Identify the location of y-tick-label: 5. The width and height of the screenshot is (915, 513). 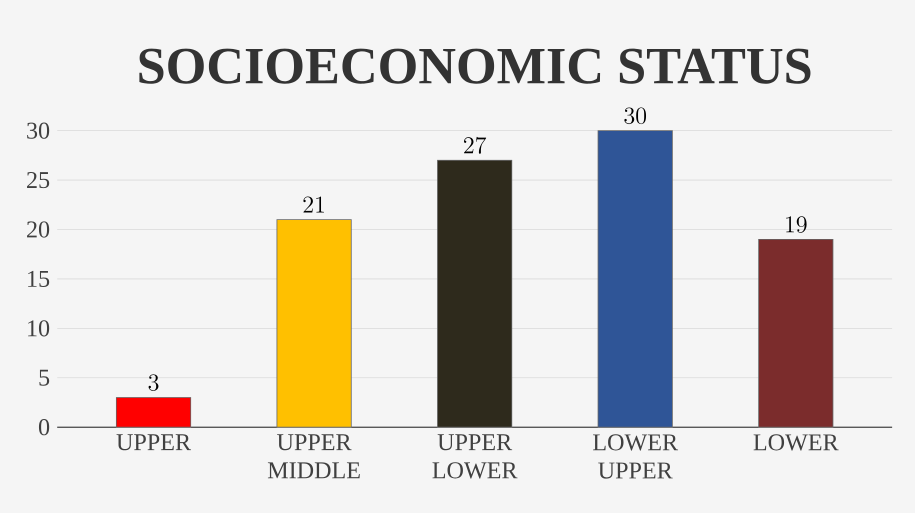
(44, 378).